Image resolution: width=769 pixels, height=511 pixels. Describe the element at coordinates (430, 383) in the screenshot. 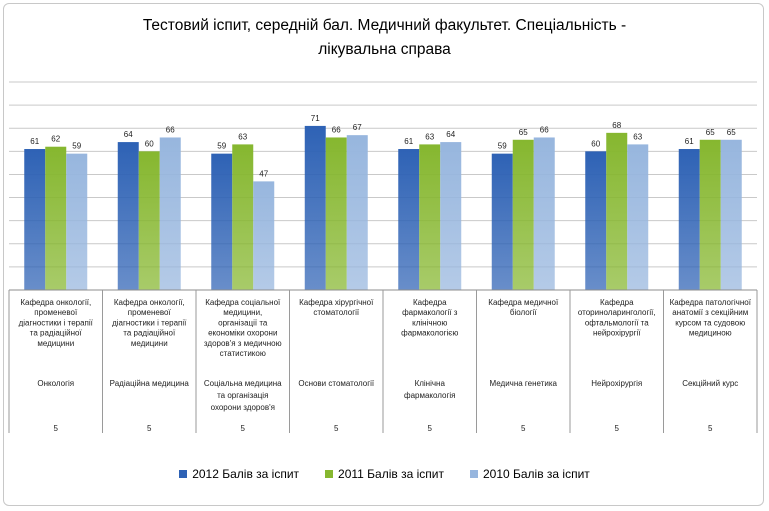

I see `tick-label-subject: Клінічна` at that location.